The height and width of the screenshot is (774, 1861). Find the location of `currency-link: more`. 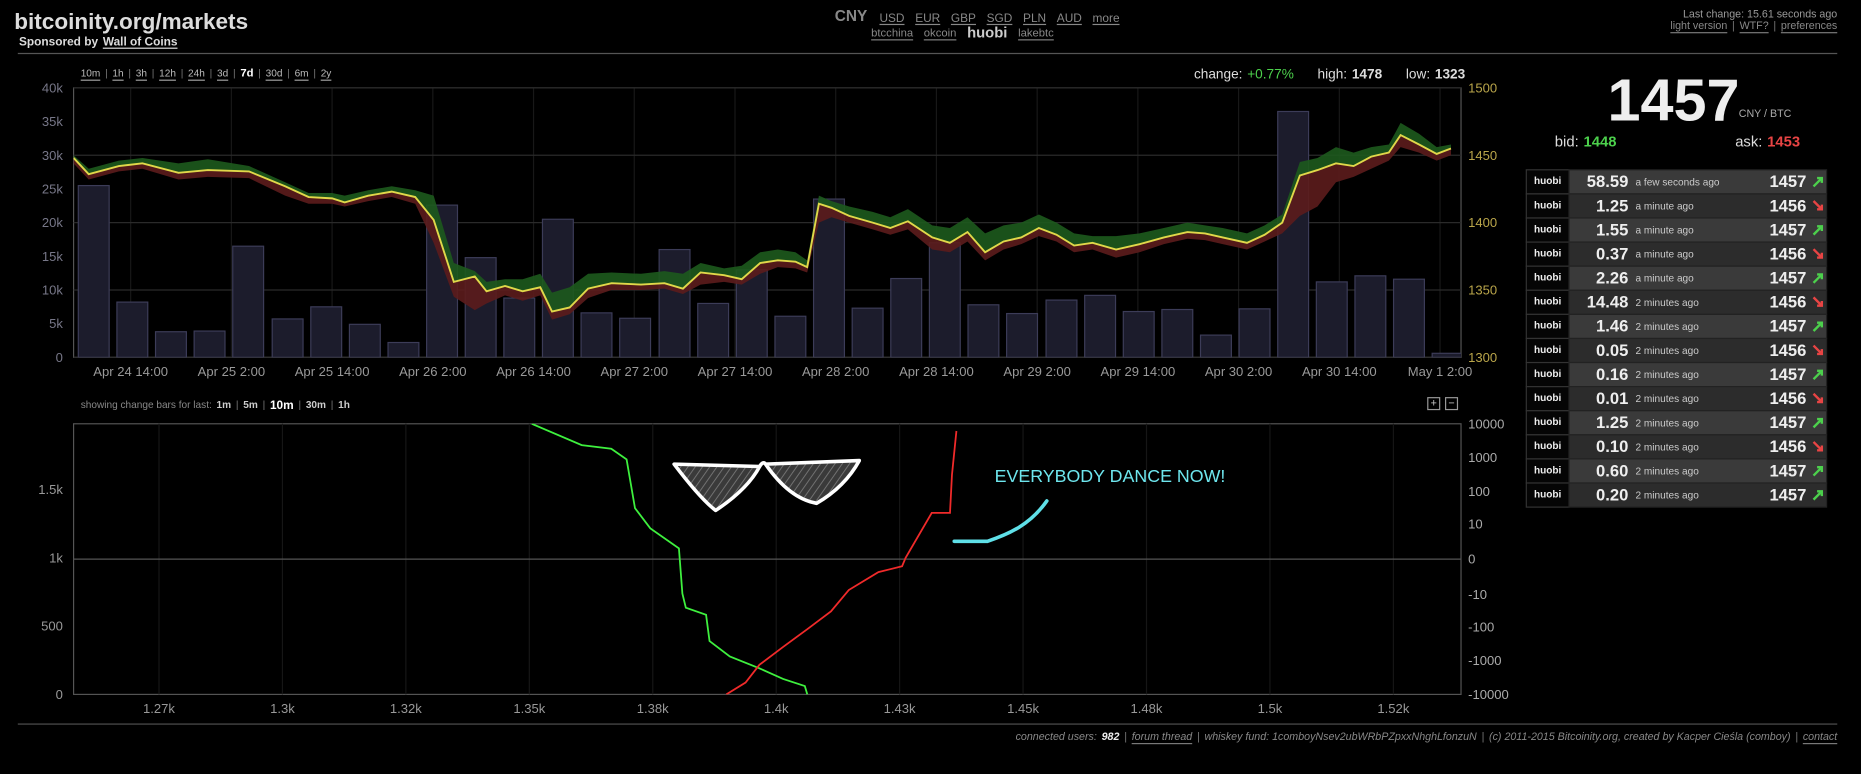

currency-link: more is located at coordinates (1106, 18).